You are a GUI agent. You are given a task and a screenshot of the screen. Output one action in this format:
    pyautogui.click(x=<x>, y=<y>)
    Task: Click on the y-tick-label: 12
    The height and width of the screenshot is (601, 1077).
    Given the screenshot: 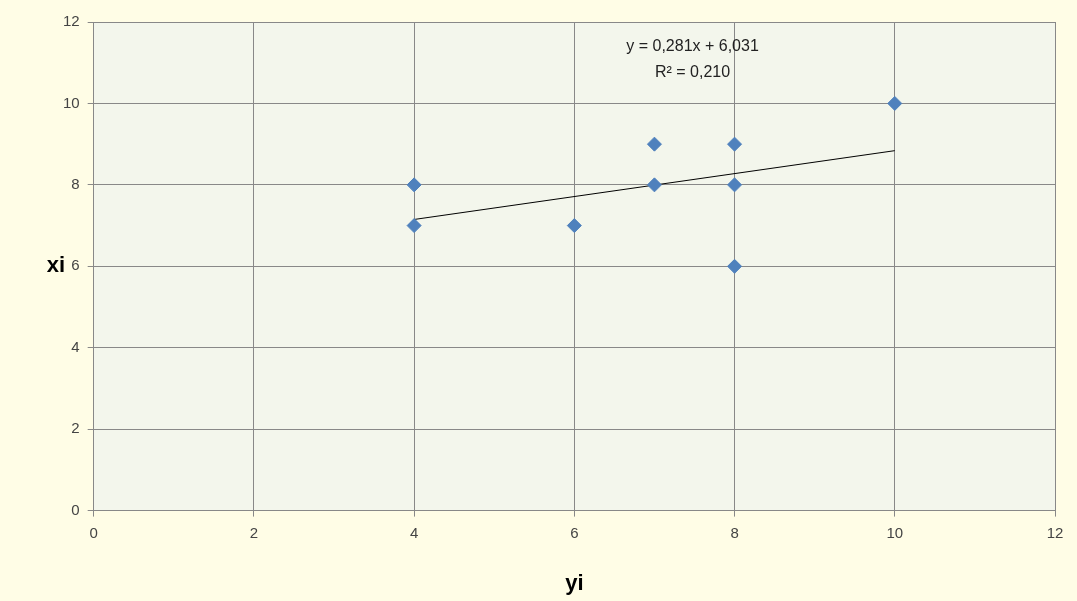 What is the action you would take?
    pyautogui.click(x=71, y=21)
    